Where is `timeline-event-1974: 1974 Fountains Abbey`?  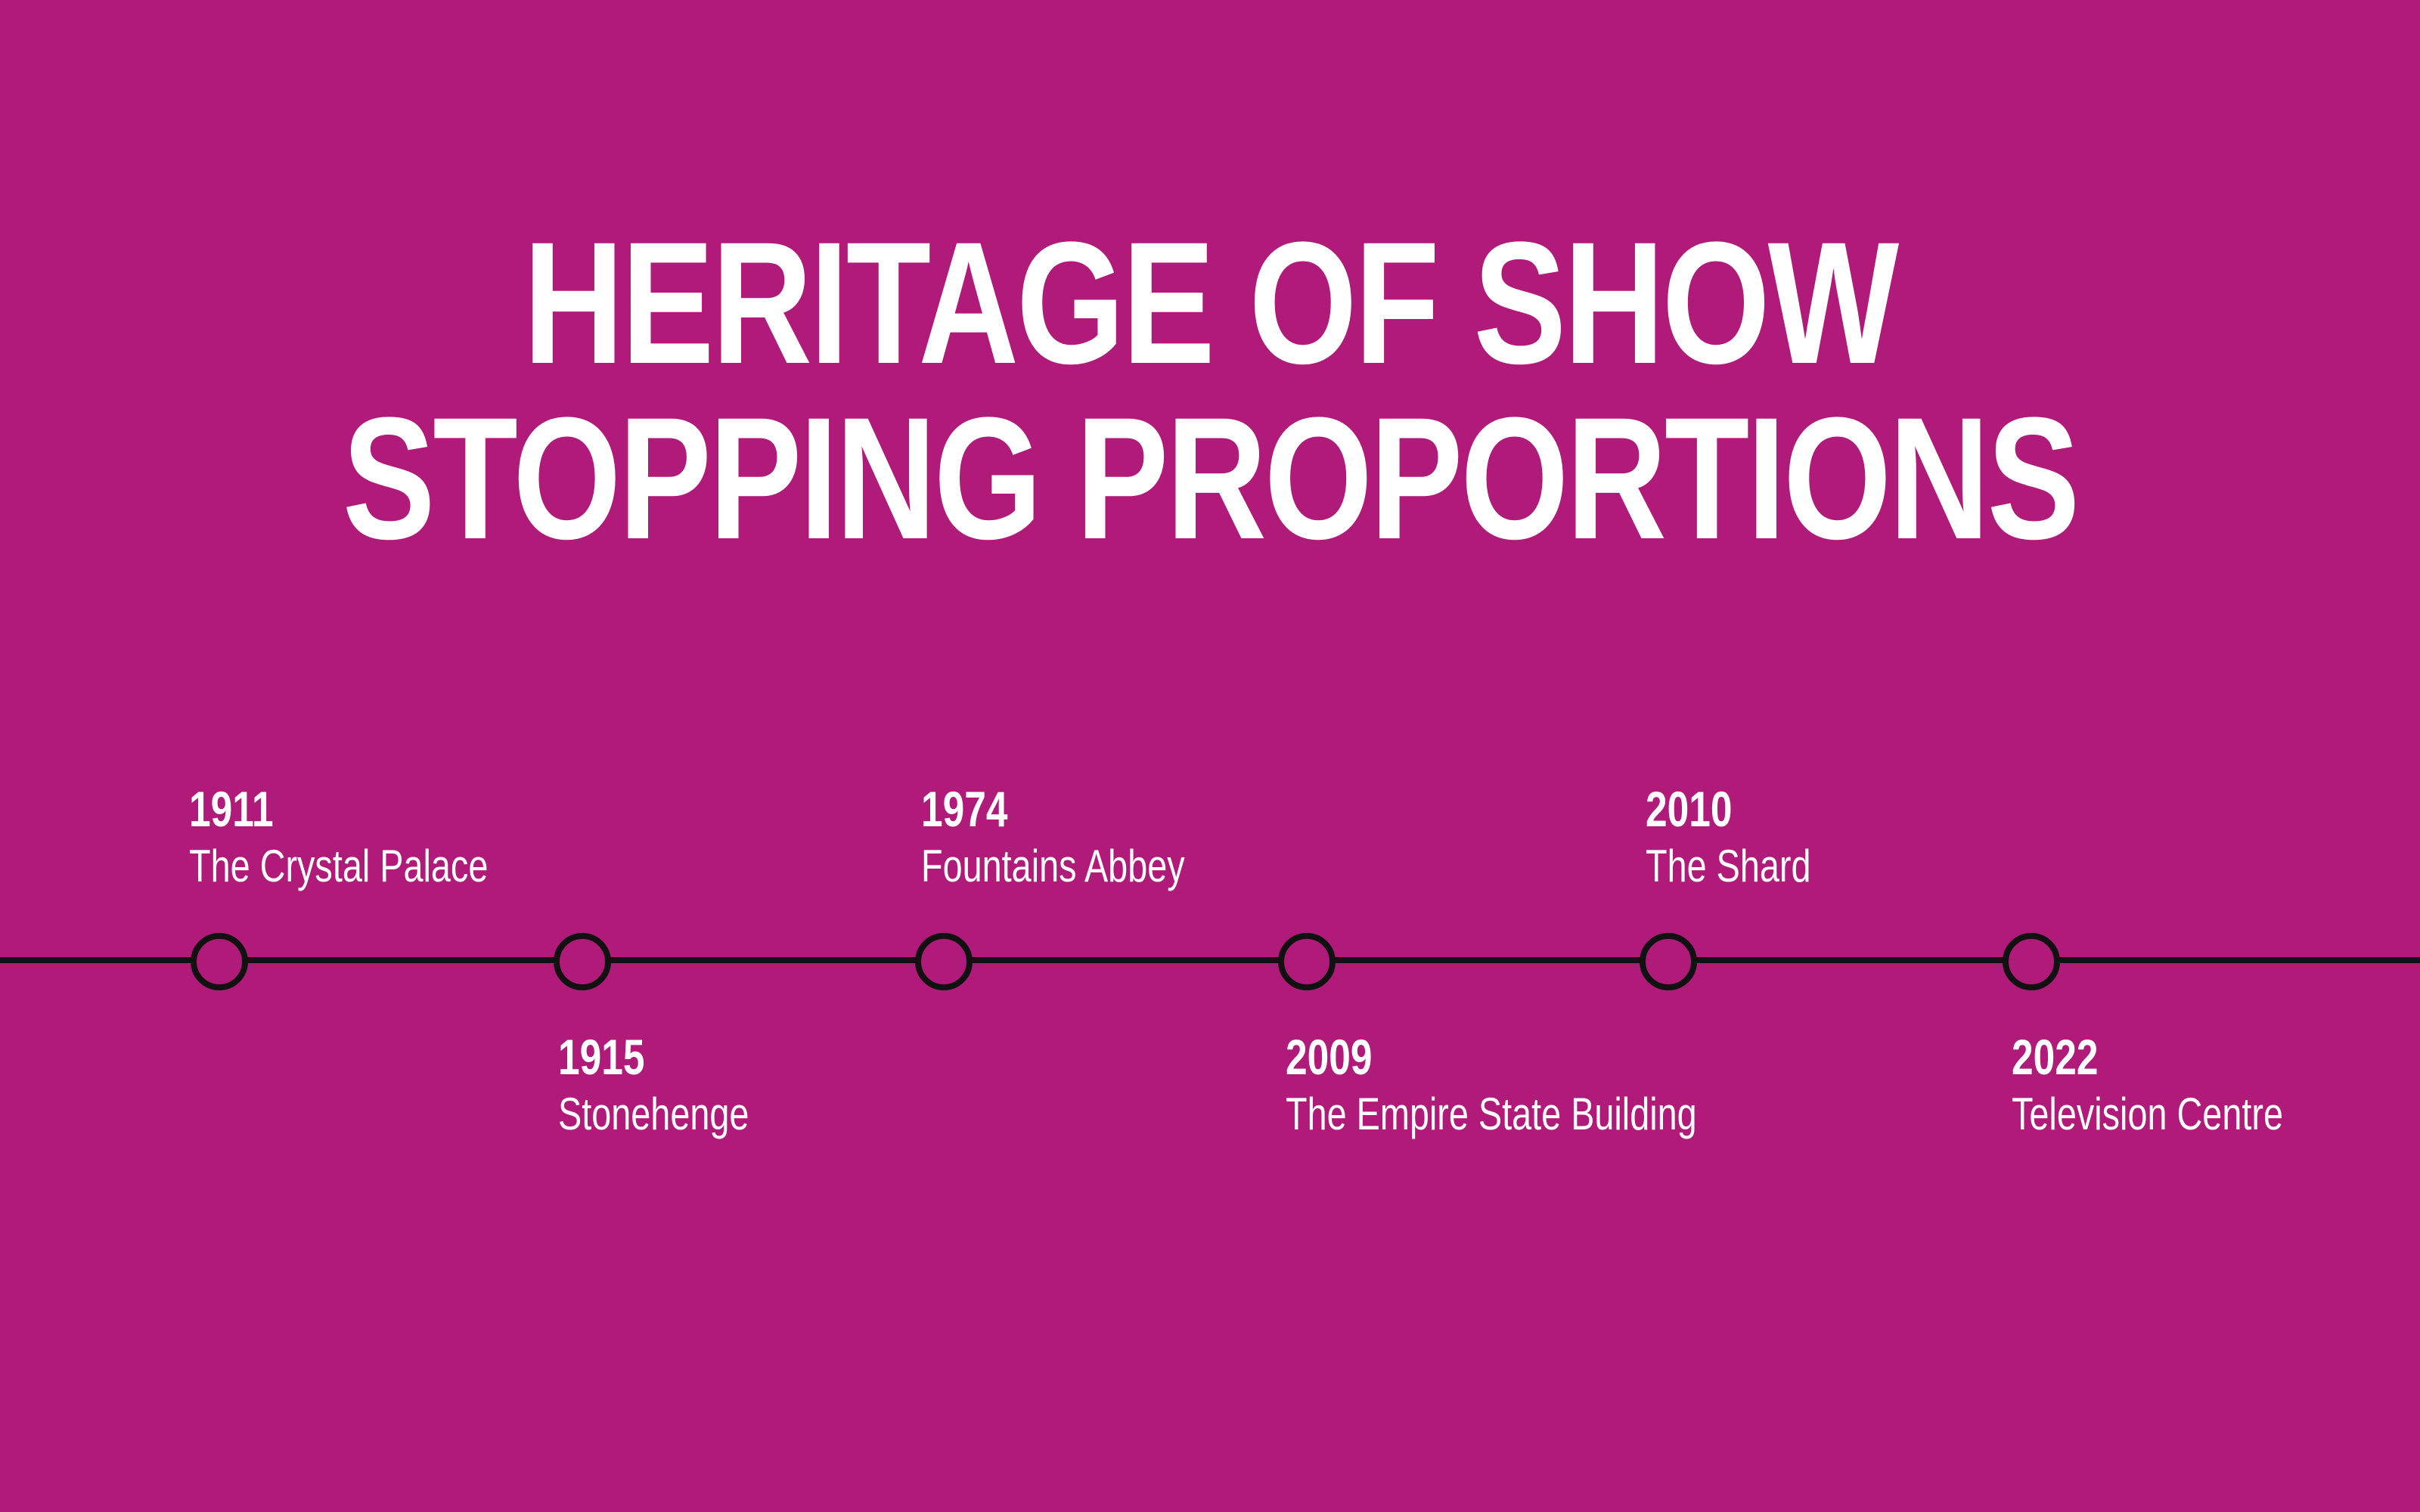
timeline-event-1974: 1974 Fountains Abbey is located at coordinates (1053, 839).